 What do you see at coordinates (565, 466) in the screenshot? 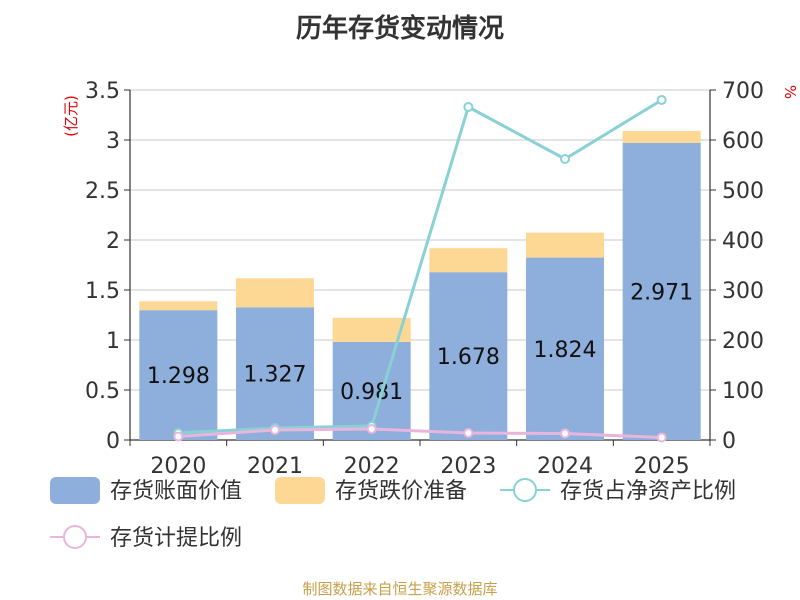
I see `x-tick-label: 2024` at bounding box center [565, 466].